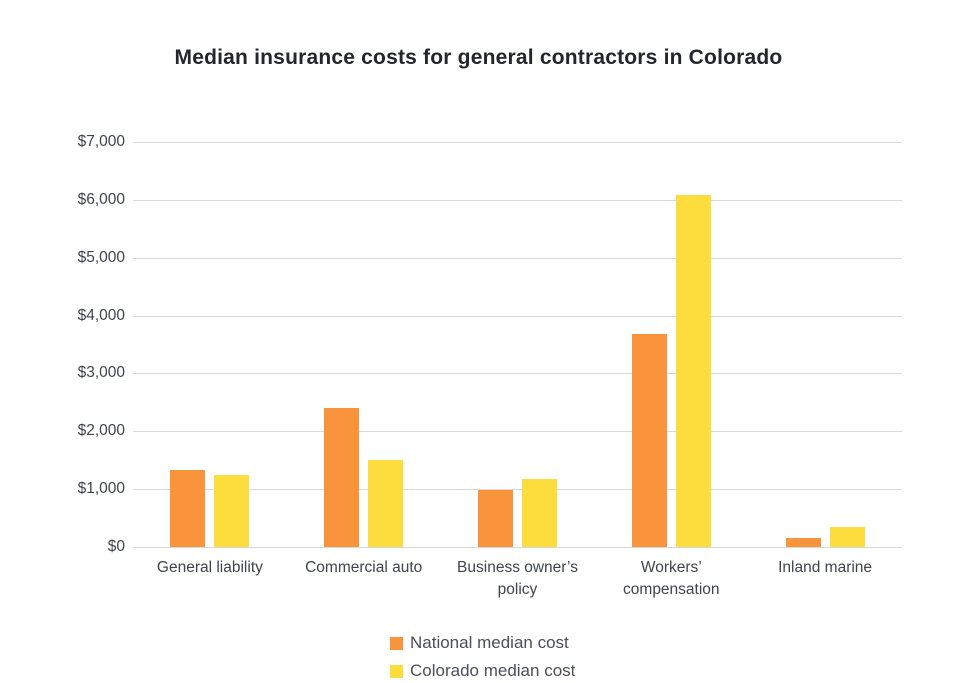 This screenshot has height=683, width=957. What do you see at coordinates (493, 670) in the screenshot?
I see `legend-label: Colorado median cost` at bounding box center [493, 670].